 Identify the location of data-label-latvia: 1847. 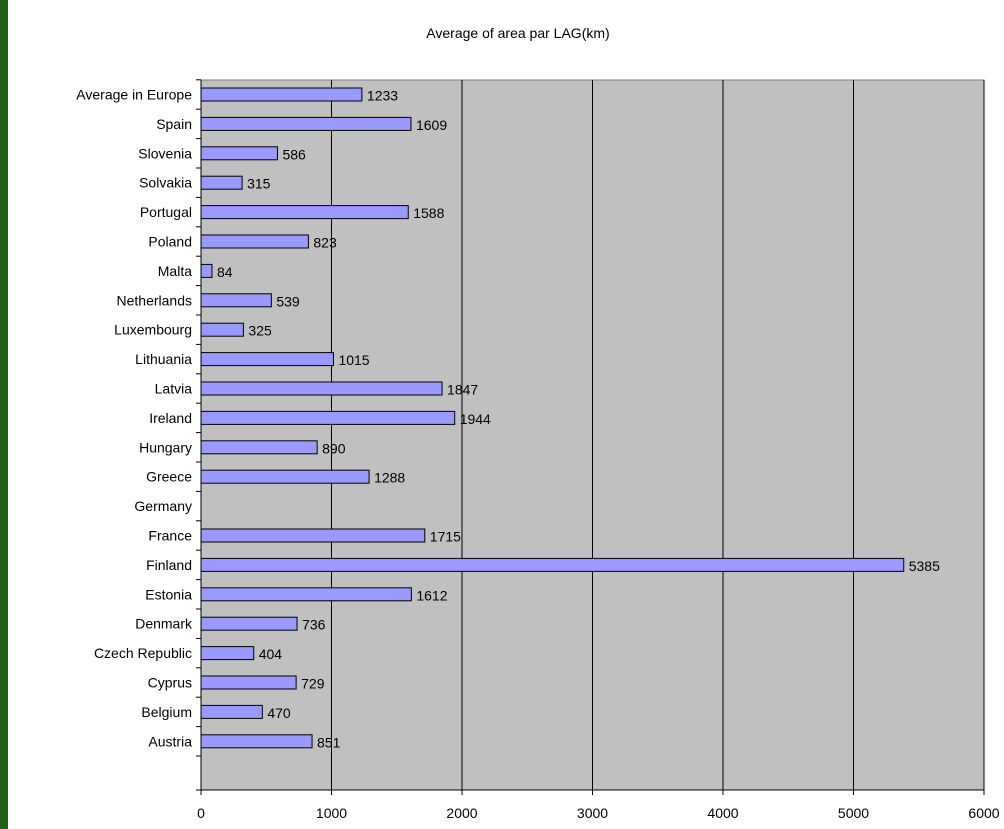
(462, 390).